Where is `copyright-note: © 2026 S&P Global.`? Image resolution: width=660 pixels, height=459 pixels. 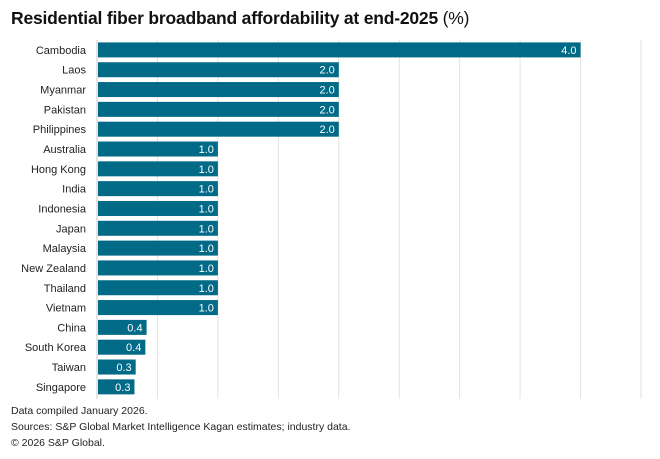
copyright-note: © 2026 S&P Global. is located at coordinates (58, 443).